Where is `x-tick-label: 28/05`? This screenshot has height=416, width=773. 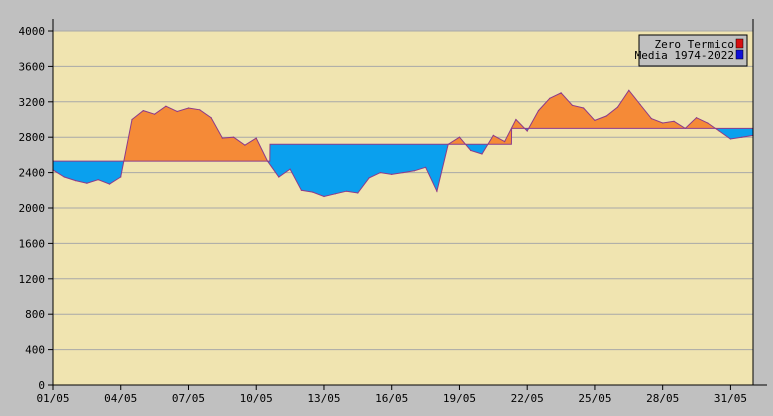 x-tick-label: 28/05 is located at coordinates (662, 398).